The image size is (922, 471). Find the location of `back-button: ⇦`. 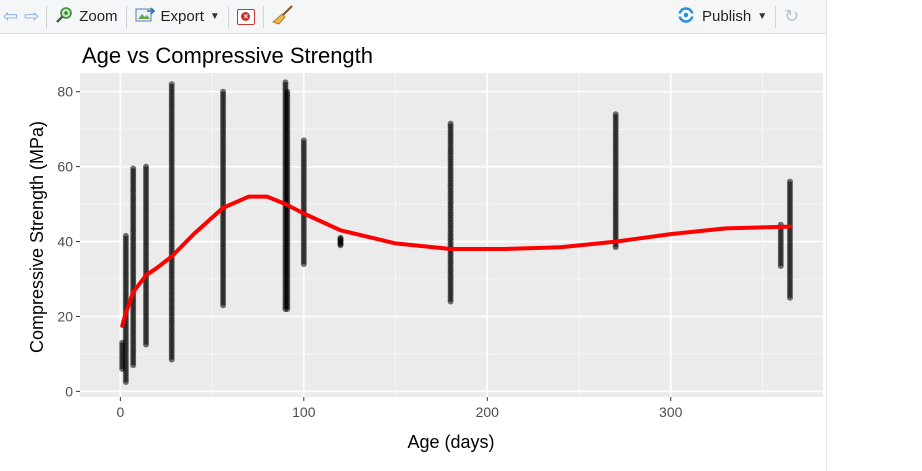

back-button: ⇦ is located at coordinates (10, 17).